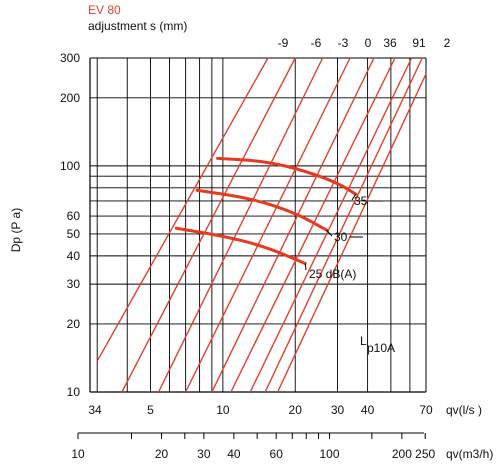  I want to click on x-tick-label-ls: 10, so click(223, 410).